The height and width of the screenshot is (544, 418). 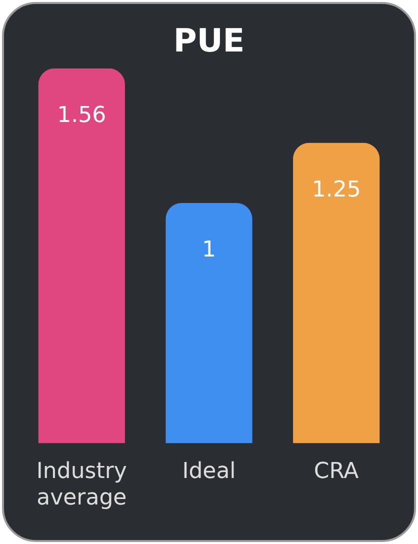 I want to click on data-label: 1, so click(x=209, y=250).